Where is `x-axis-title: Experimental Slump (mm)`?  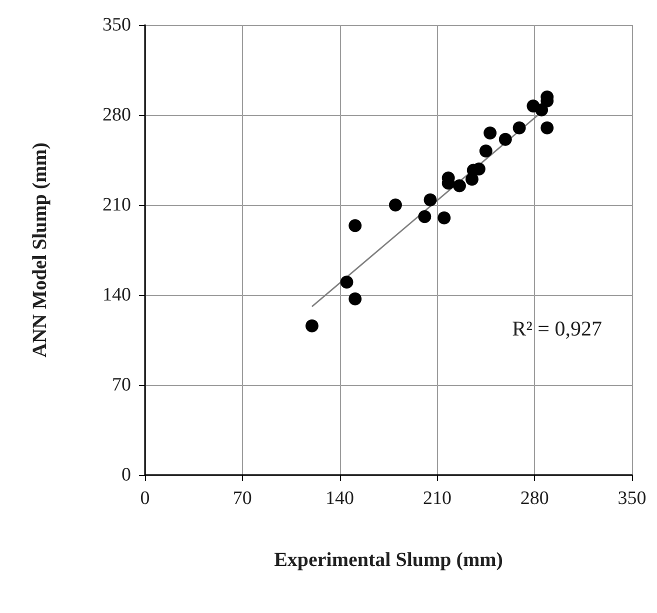
x-axis-title: Experimental Slump (mm) is located at coordinates (388, 560).